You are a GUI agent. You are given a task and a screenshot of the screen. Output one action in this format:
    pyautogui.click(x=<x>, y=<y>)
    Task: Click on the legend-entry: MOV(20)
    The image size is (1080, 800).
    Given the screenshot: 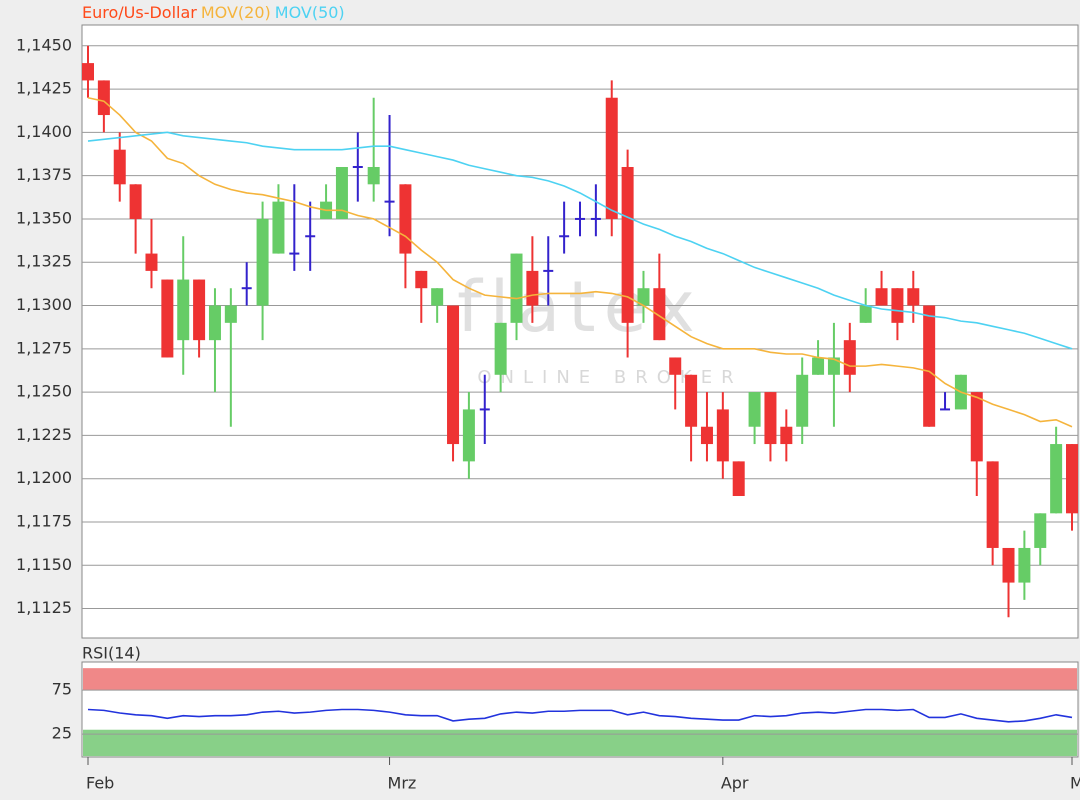 What is the action you would take?
    pyautogui.click(x=236, y=12)
    